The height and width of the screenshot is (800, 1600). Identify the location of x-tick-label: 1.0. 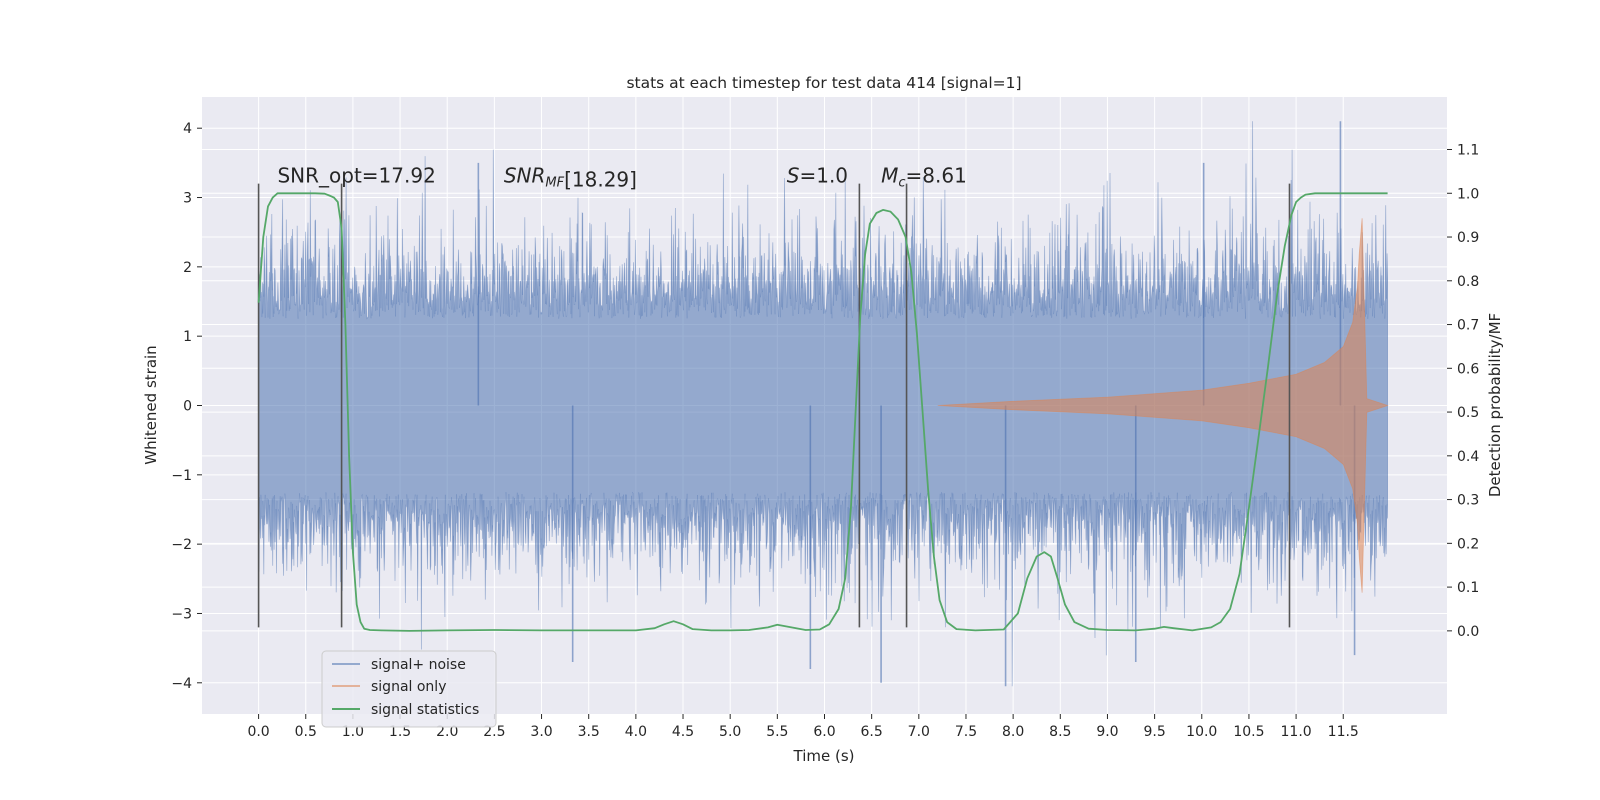
(353, 732).